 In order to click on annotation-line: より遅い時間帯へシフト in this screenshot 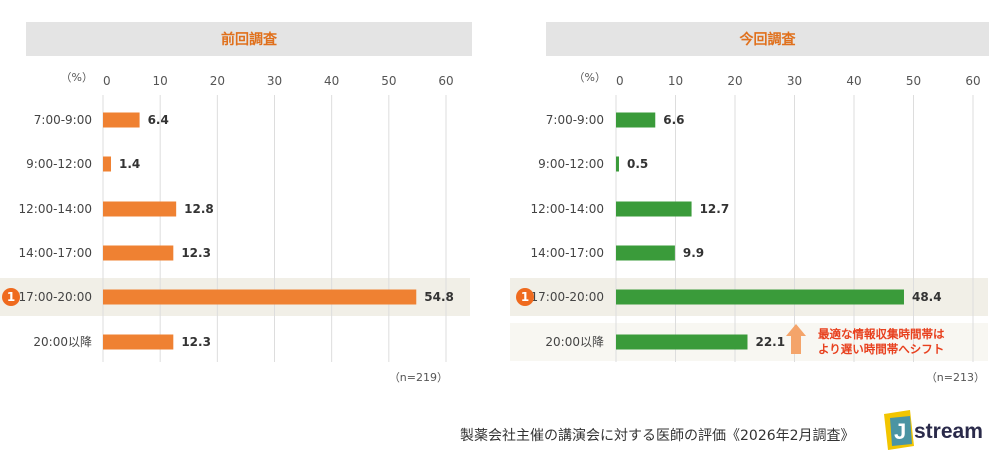, I will do `click(881, 349)`.